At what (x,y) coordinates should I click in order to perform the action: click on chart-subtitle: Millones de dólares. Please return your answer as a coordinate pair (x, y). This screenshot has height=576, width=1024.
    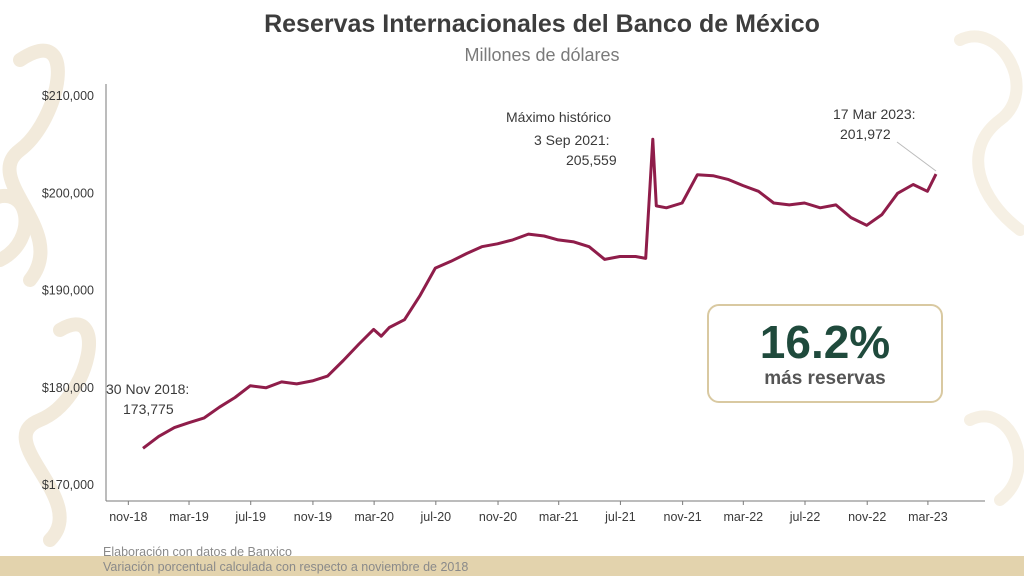
    Looking at the image, I should click on (542, 55).